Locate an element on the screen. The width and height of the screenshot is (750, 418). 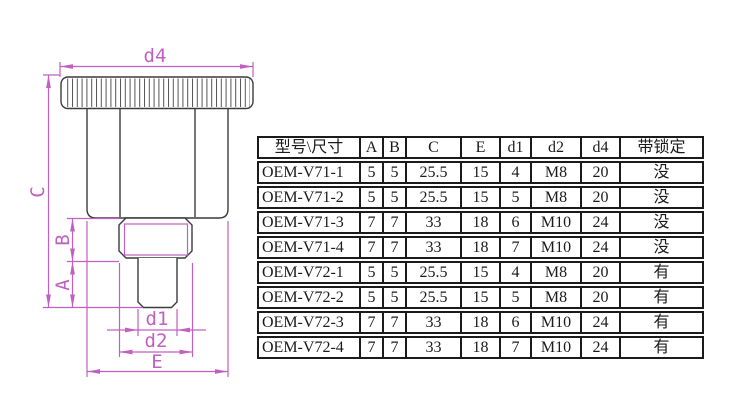
table-row: OEM-V72-4 7 7 33 18 7 M10 24 有 is located at coordinates (480, 347).